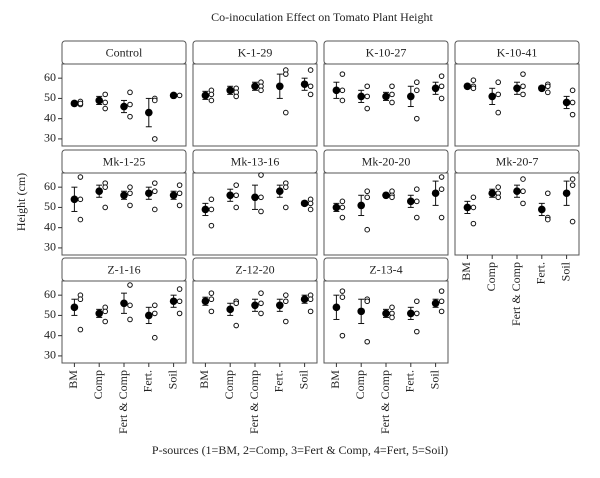  I want to click on panel-title: K-10-27, so click(386, 52).